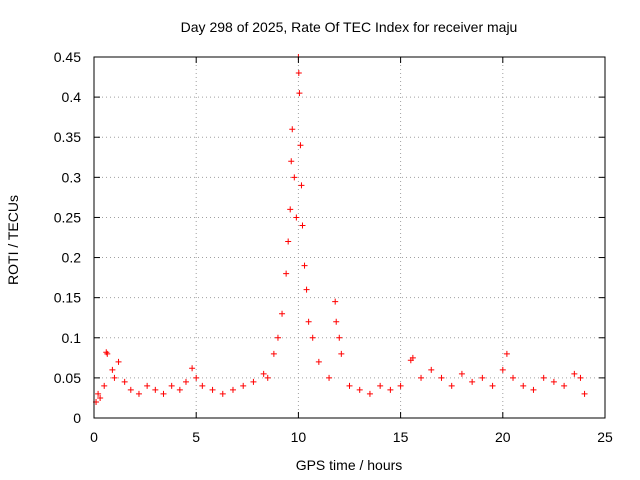 Image resolution: width=640 pixels, height=480 pixels. I want to click on x-tick-label: 15, so click(401, 437).